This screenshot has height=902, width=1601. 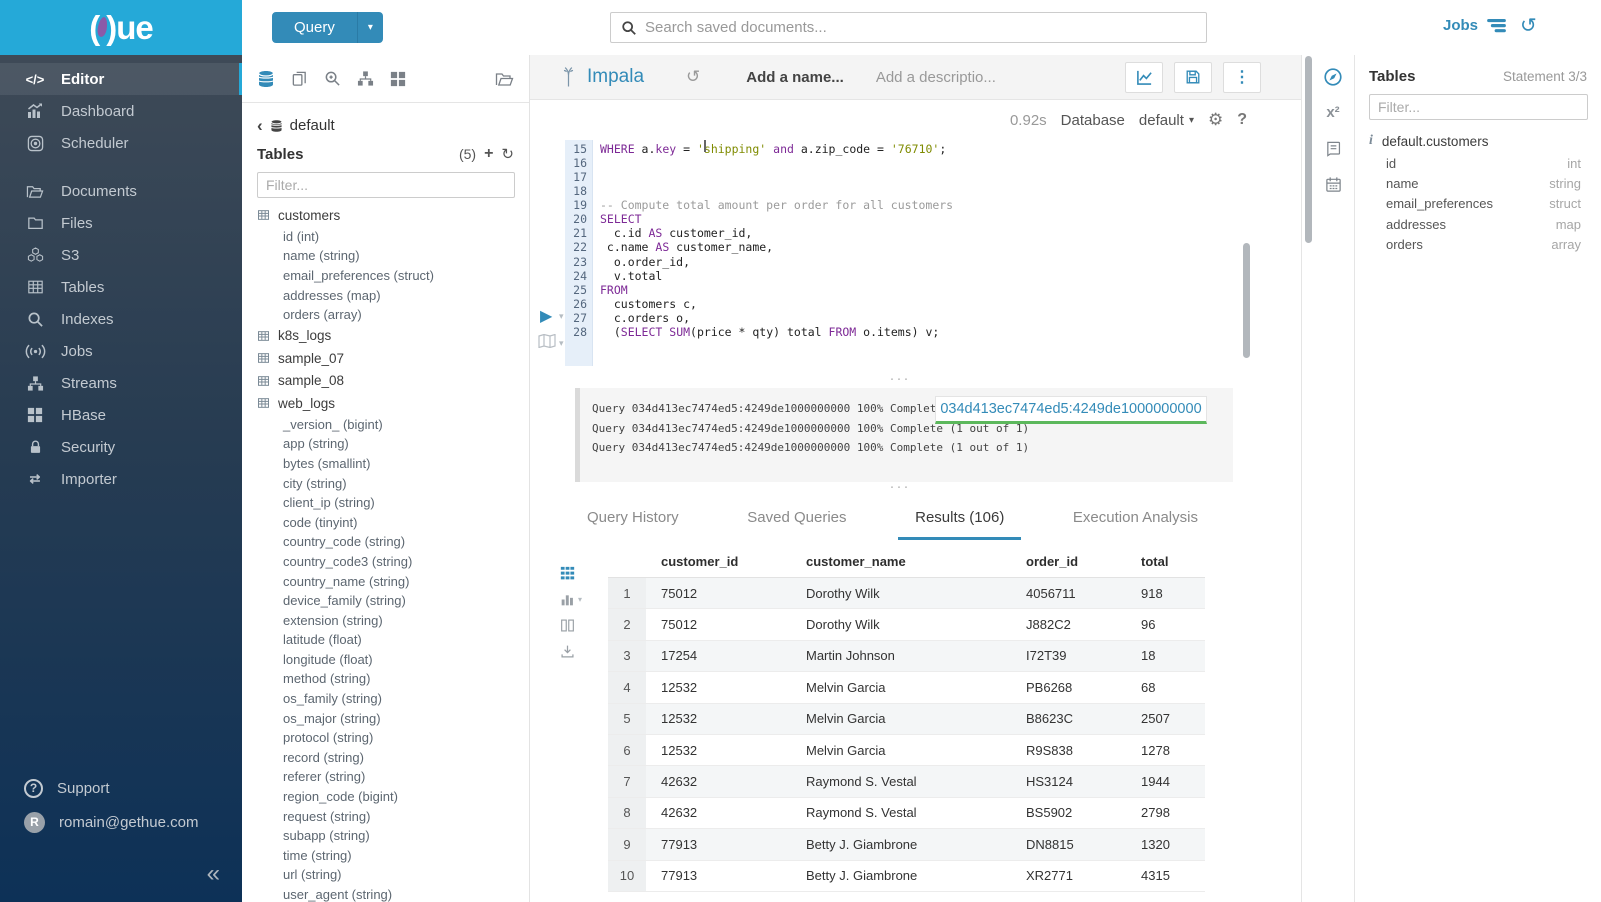 I want to click on column-header-total: total, so click(x=1155, y=561).